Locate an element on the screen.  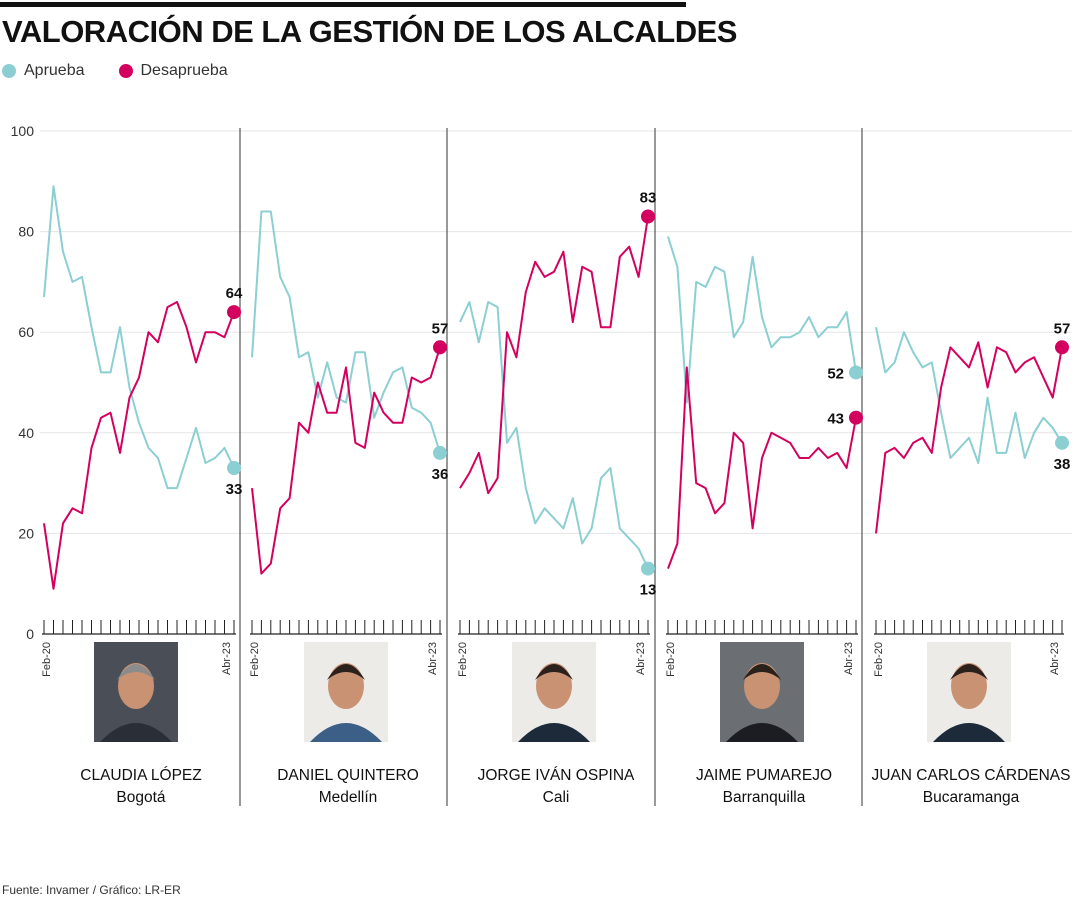
legend-swatch-desaprueba is located at coordinates (125, 71).